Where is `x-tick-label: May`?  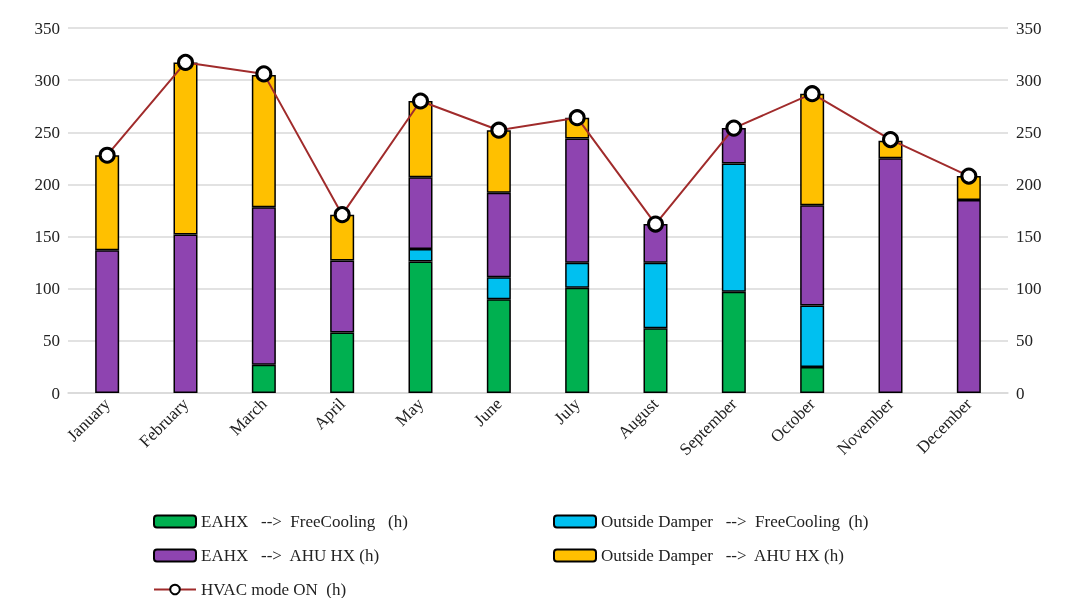
x-tick-label: May is located at coordinates (409, 411).